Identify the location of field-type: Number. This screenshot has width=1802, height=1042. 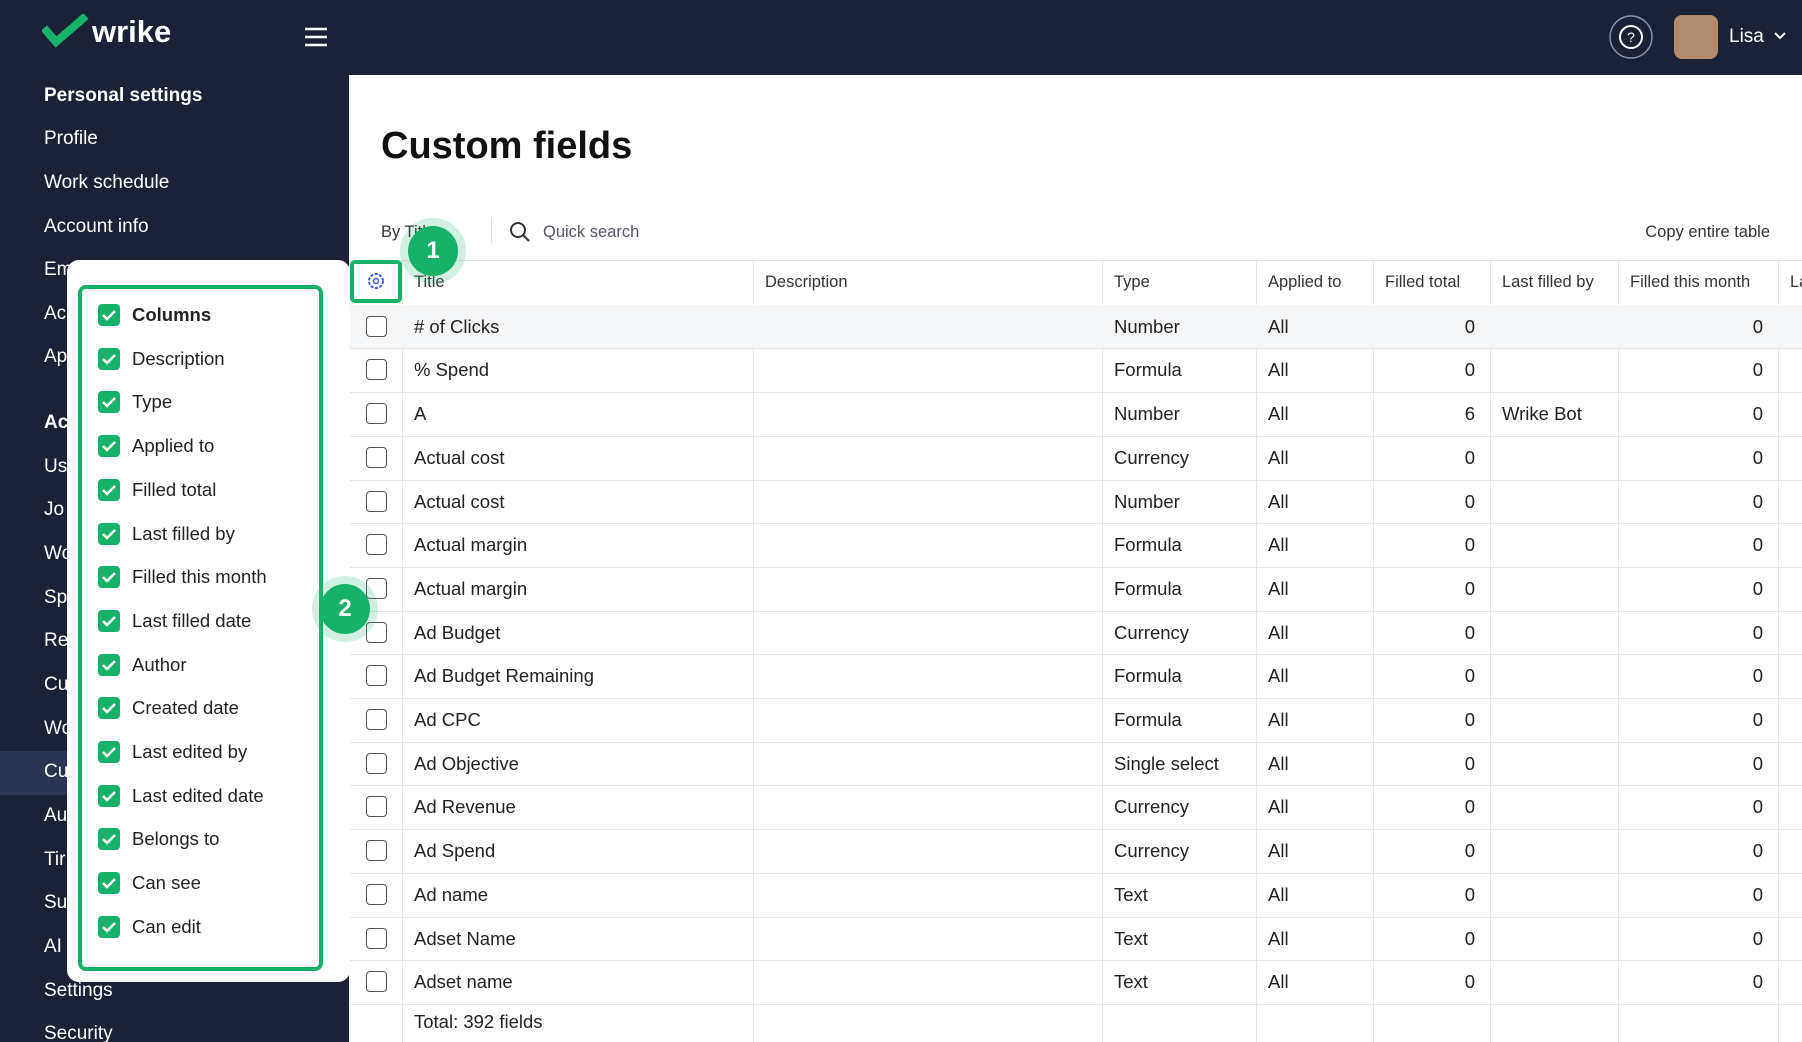
(1147, 414).